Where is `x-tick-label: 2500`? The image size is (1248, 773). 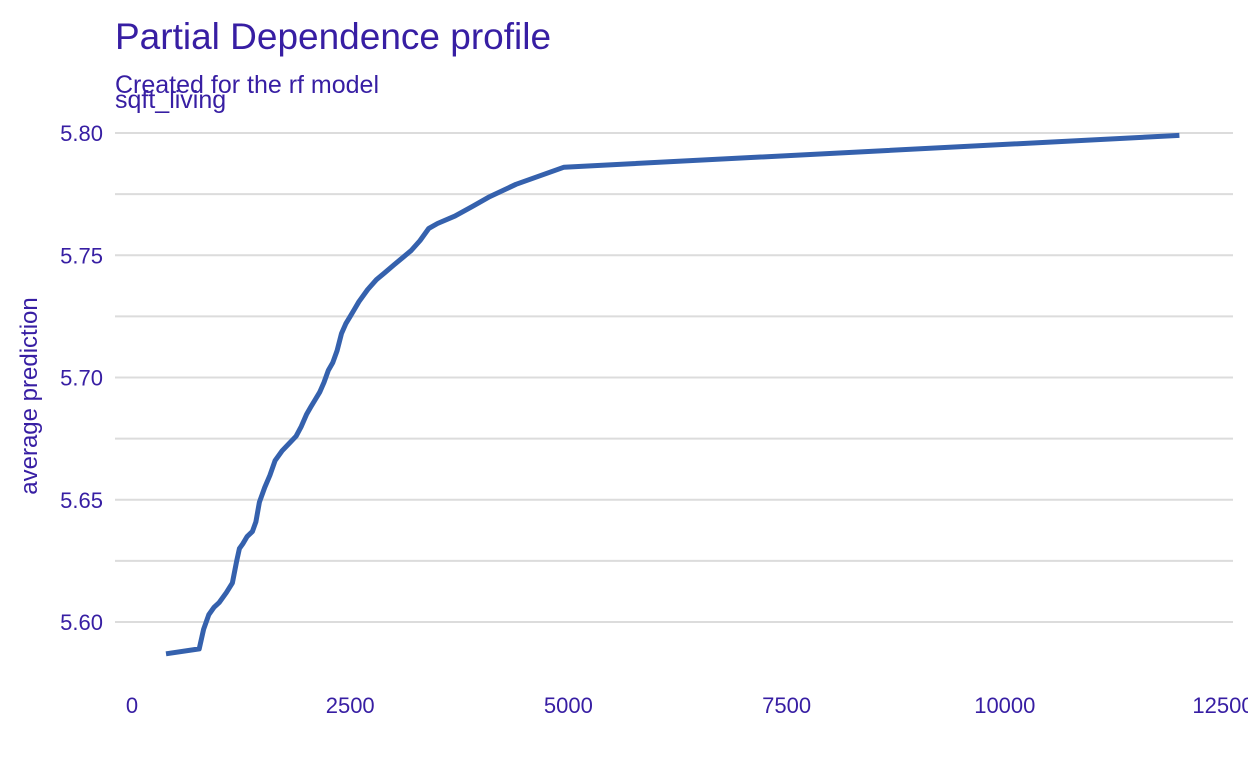 x-tick-label: 2500 is located at coordinates (350, 705).